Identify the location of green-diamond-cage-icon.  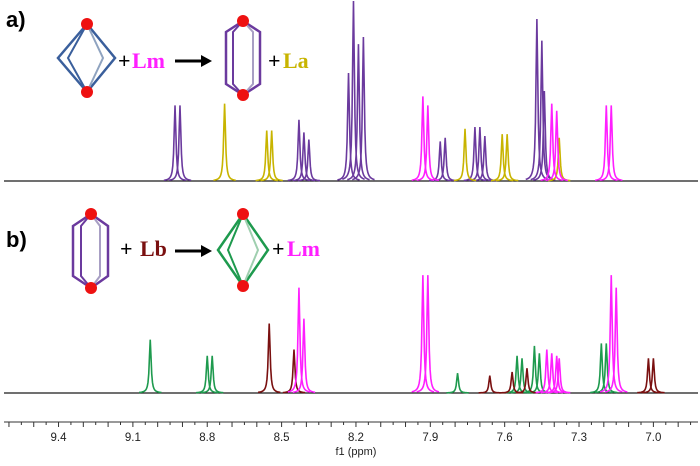
(243, 250).